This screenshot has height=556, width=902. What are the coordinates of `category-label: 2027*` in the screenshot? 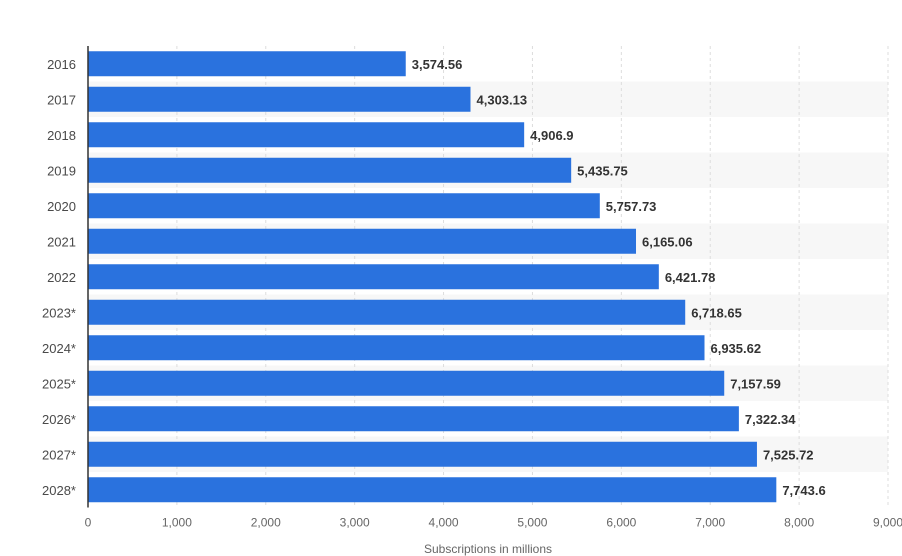 It's located at (59, 454).